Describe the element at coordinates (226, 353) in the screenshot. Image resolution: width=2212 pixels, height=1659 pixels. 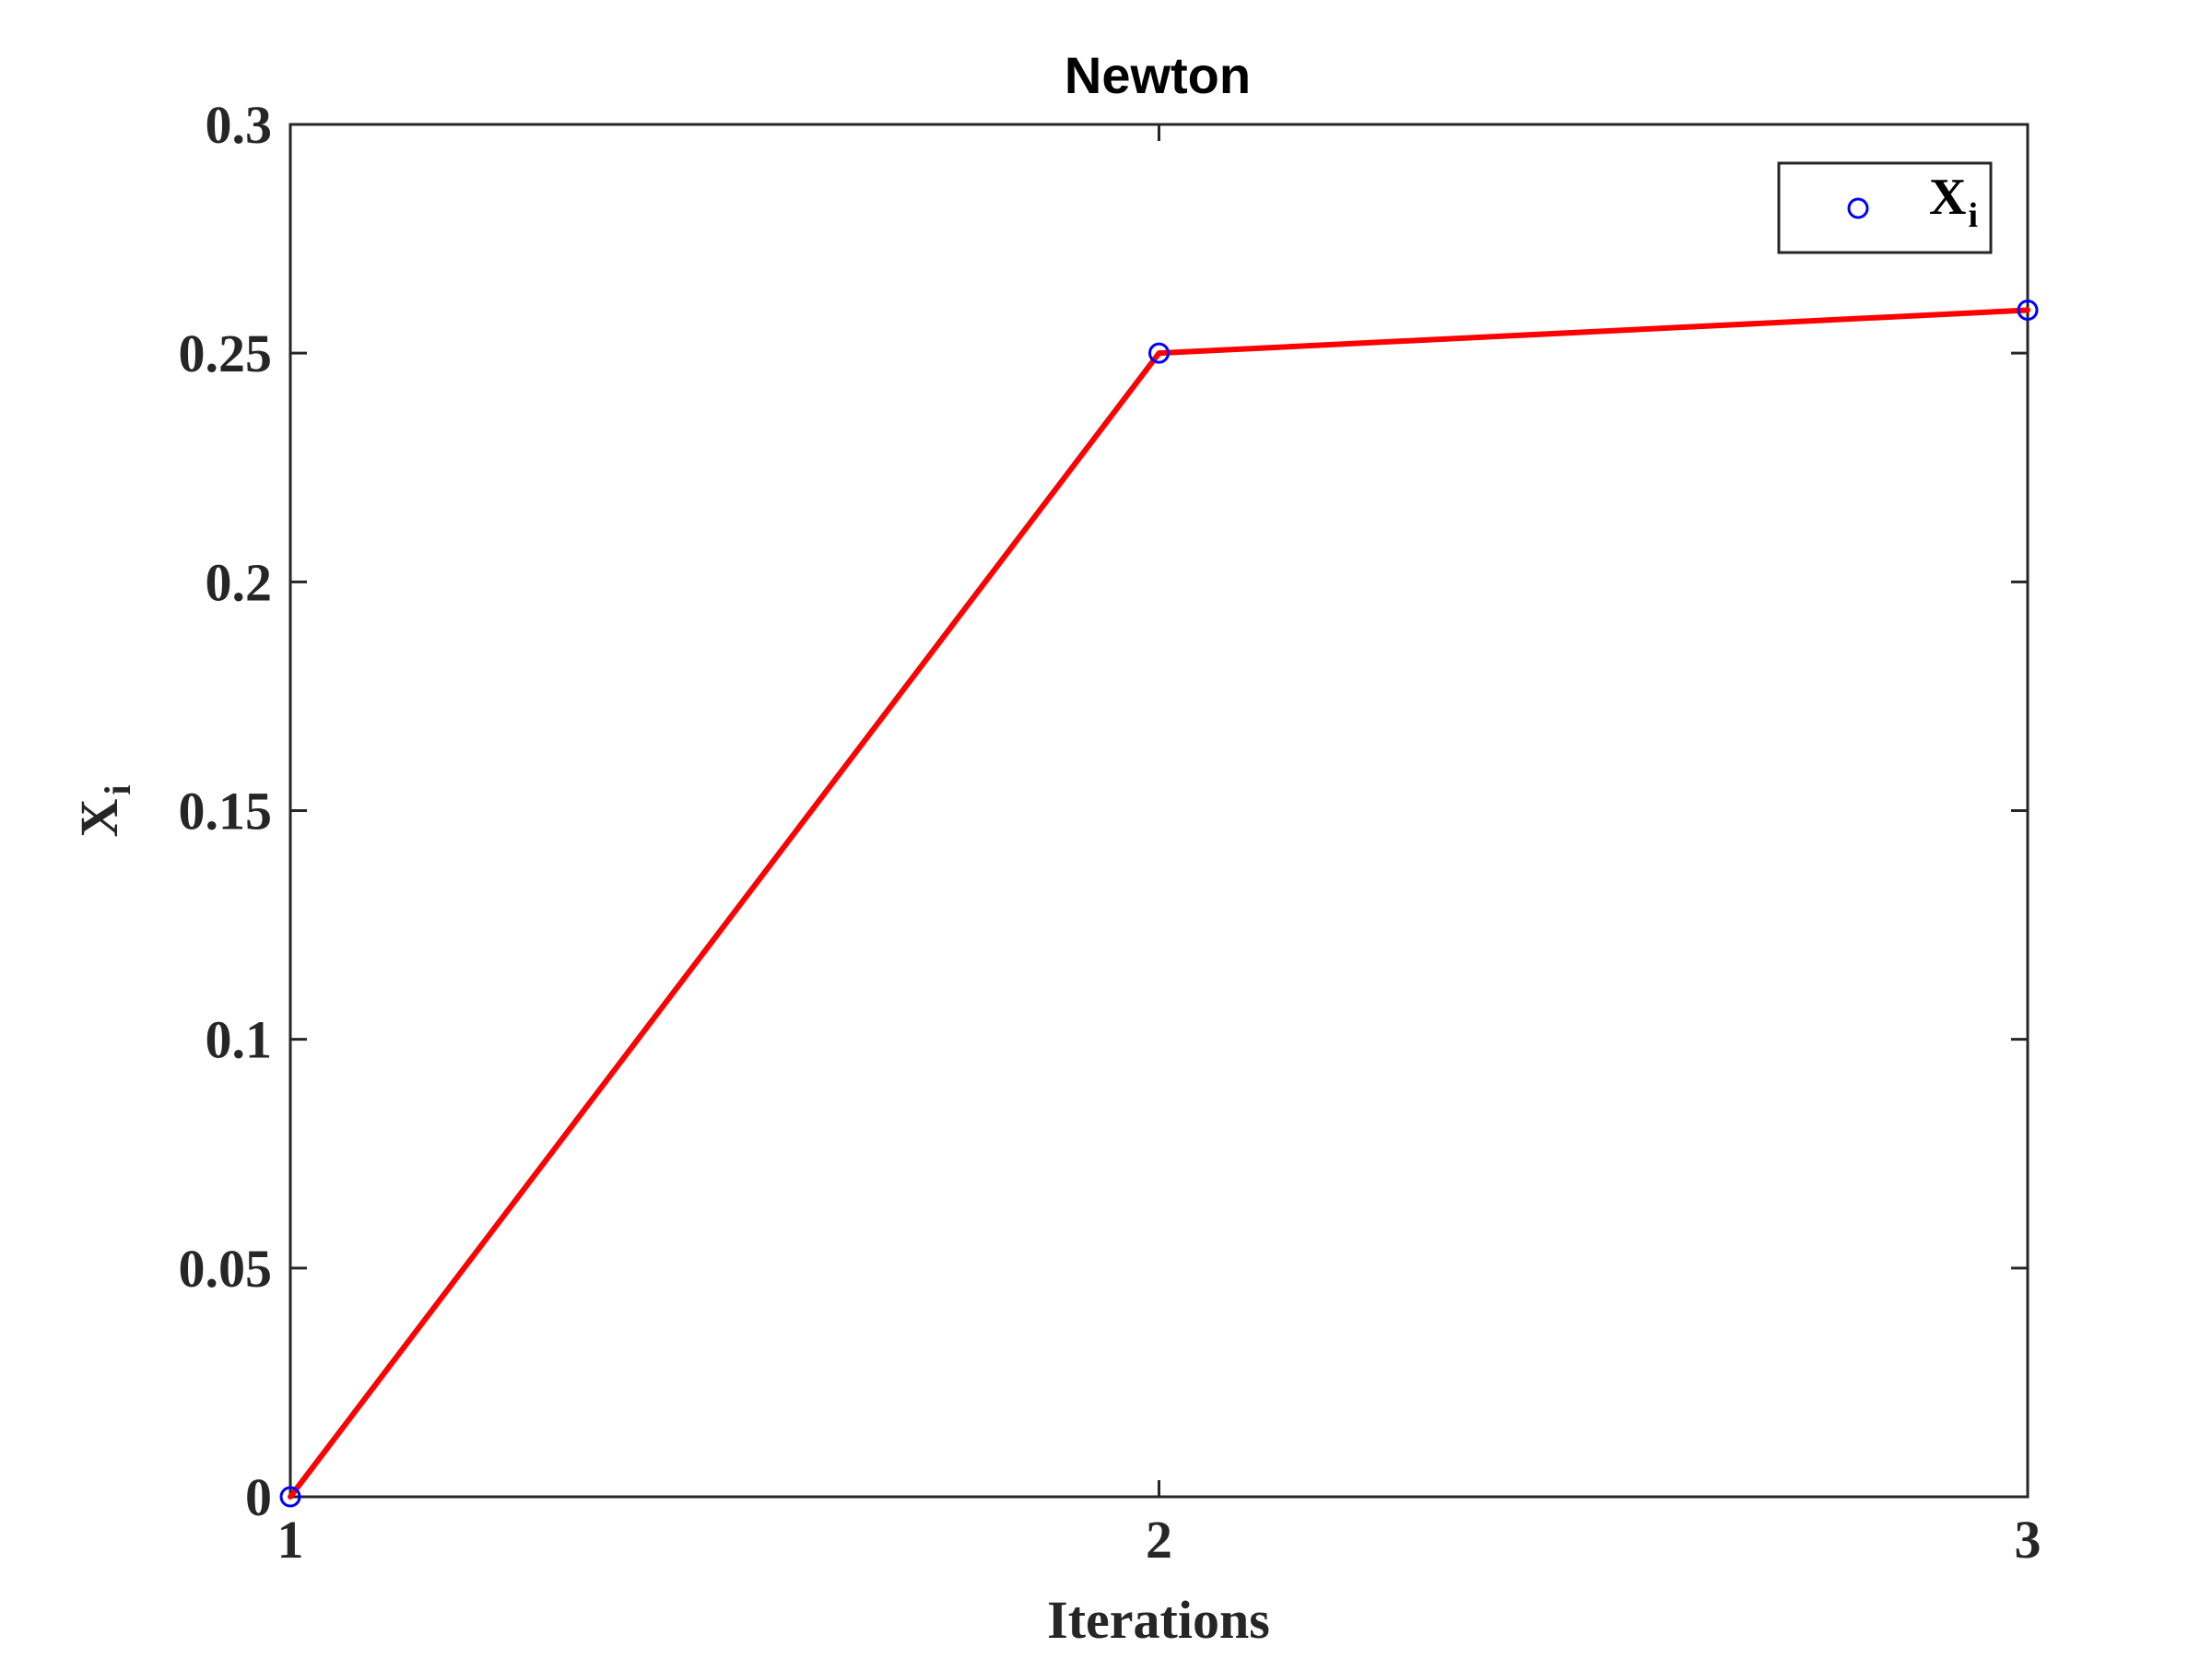
I see `y-tick-label: 0.25` at that location.